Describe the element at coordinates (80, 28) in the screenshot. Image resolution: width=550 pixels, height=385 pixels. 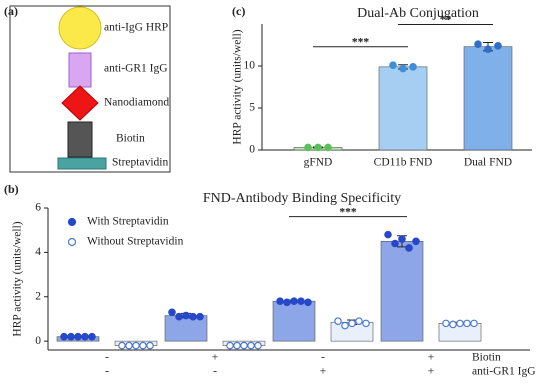
I see `hrp-icon` at that location.